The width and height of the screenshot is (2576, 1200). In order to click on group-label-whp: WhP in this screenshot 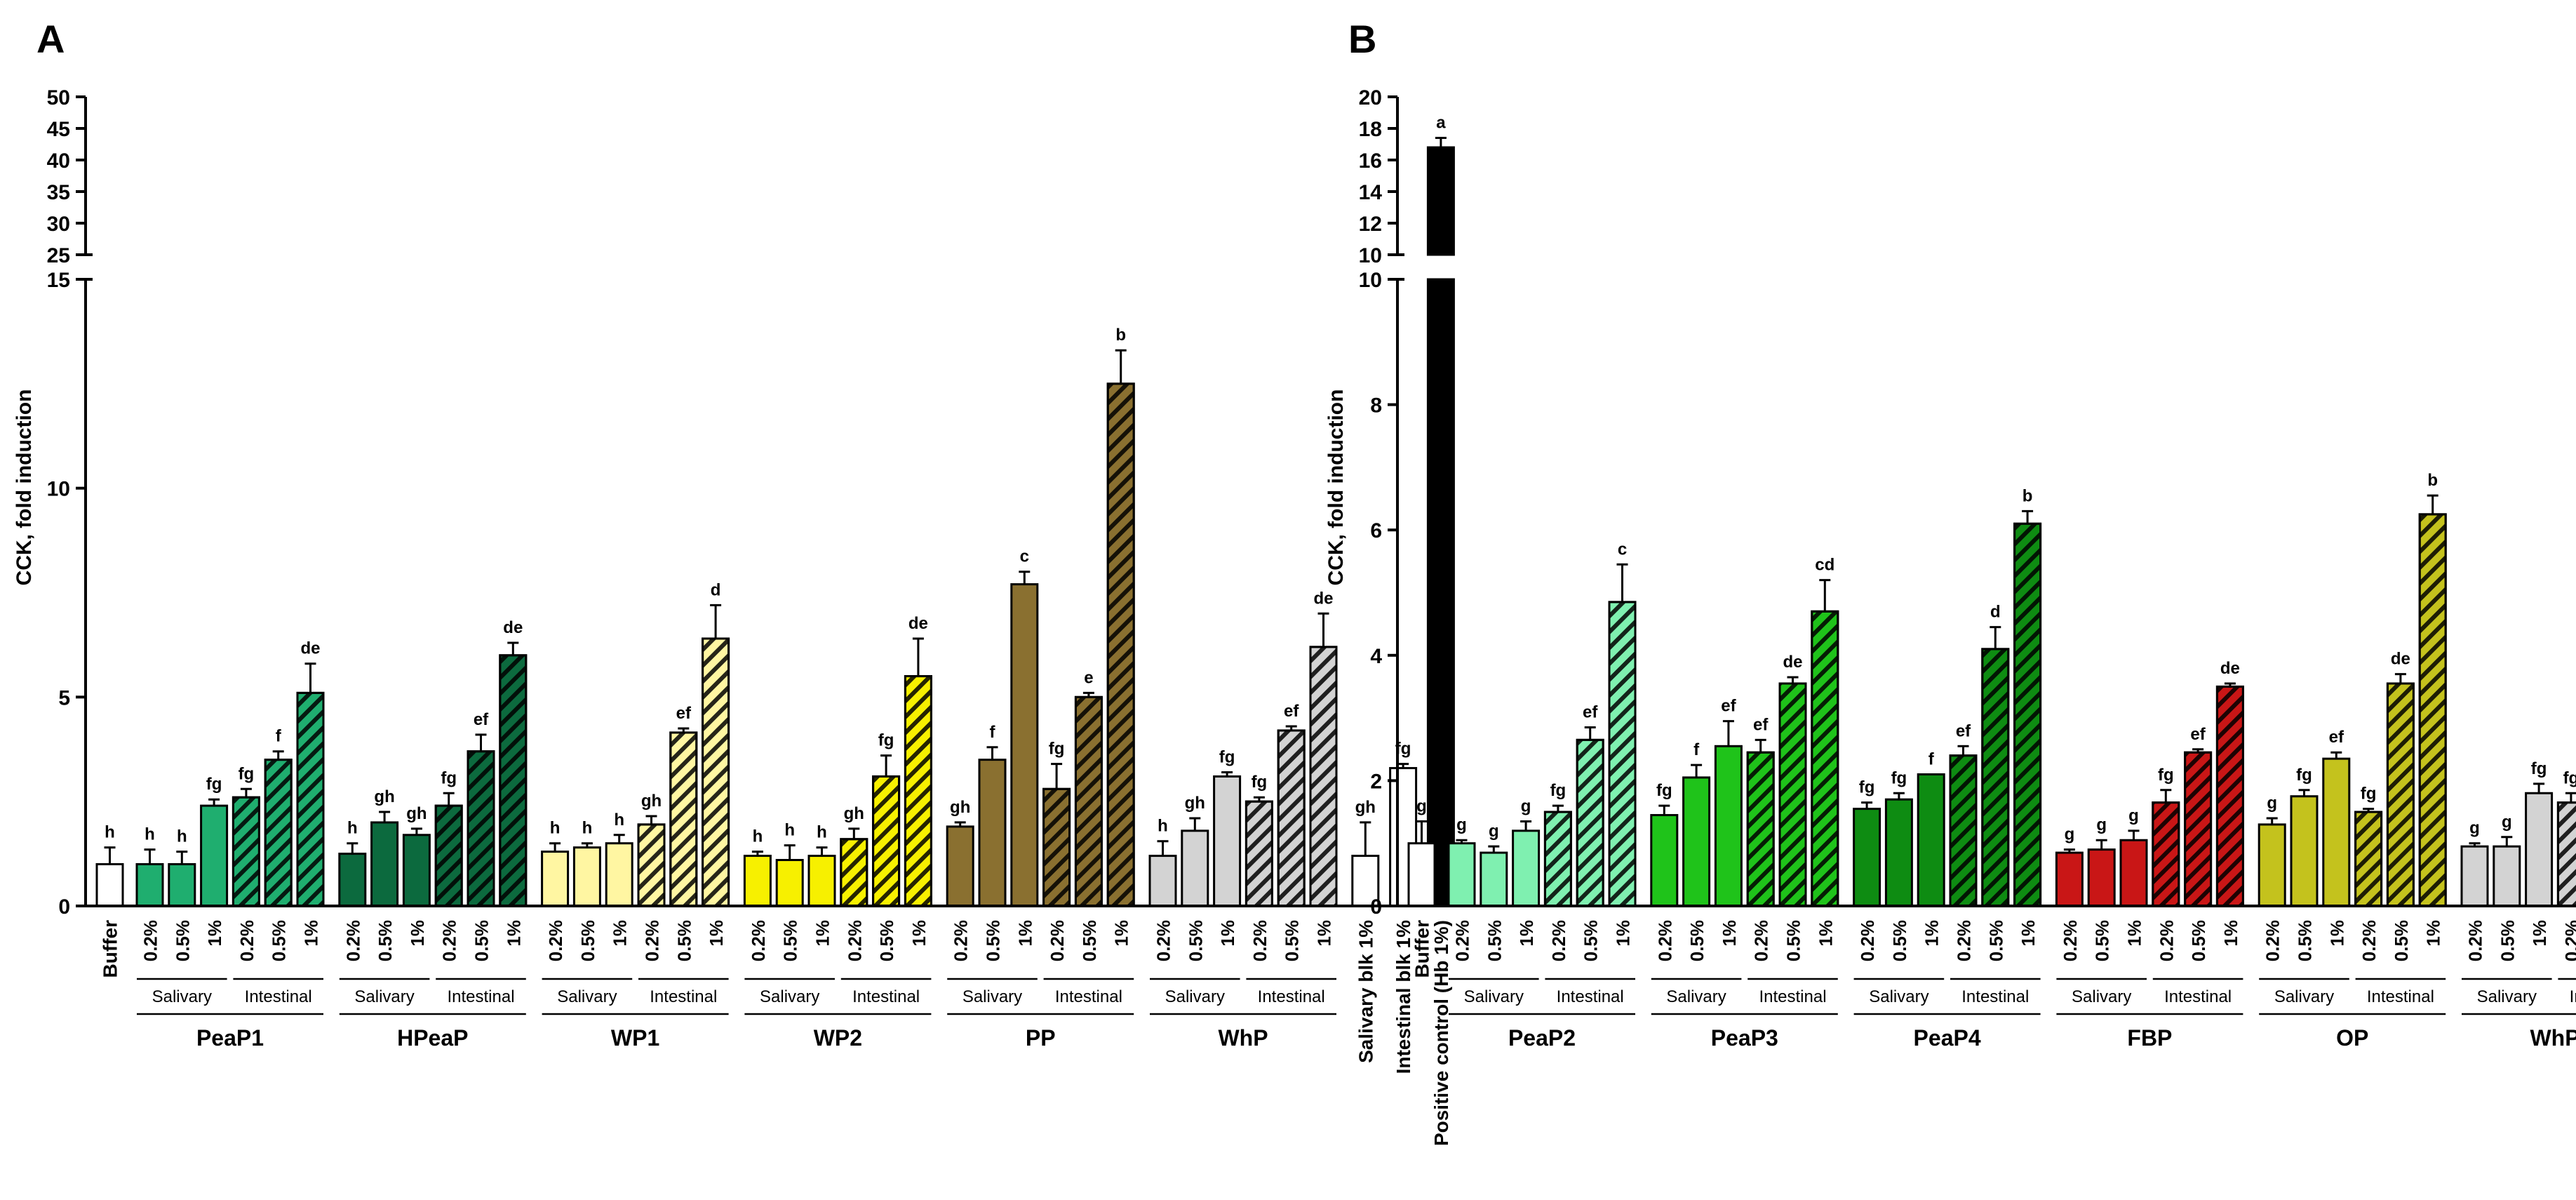, I will do `click(1243, 1038)`.